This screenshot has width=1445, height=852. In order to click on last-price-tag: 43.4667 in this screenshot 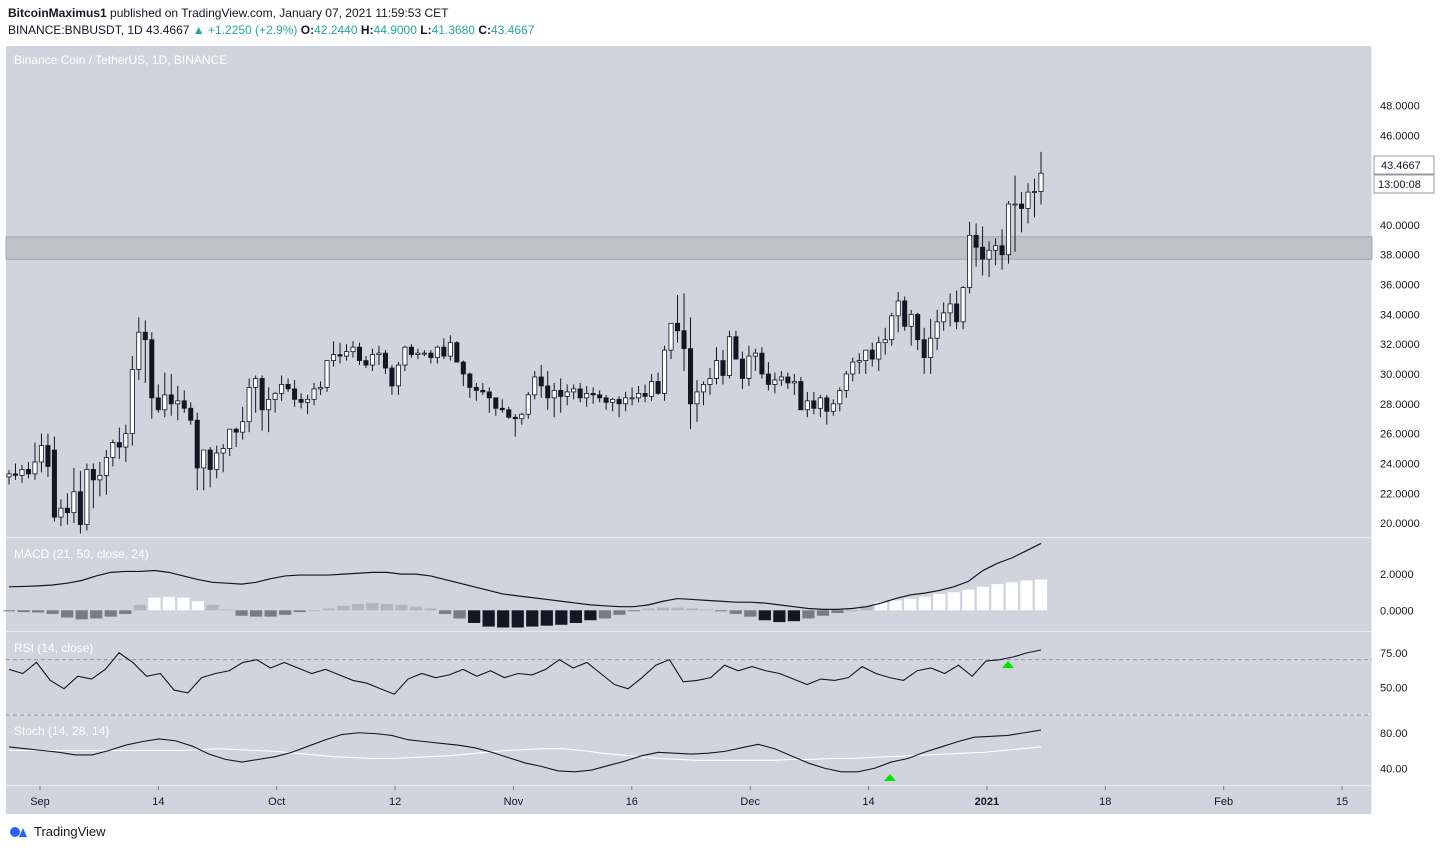, I will do `click(1404, 165)`.